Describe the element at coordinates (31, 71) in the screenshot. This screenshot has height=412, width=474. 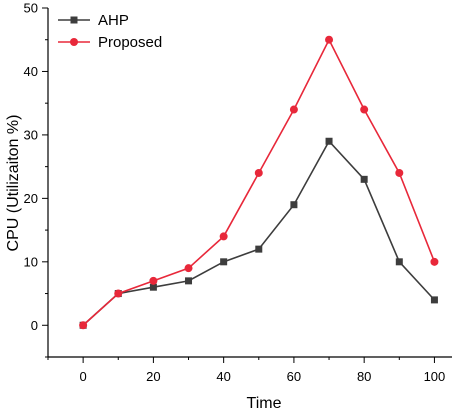
I see `y-tick-label: 40` at that location.